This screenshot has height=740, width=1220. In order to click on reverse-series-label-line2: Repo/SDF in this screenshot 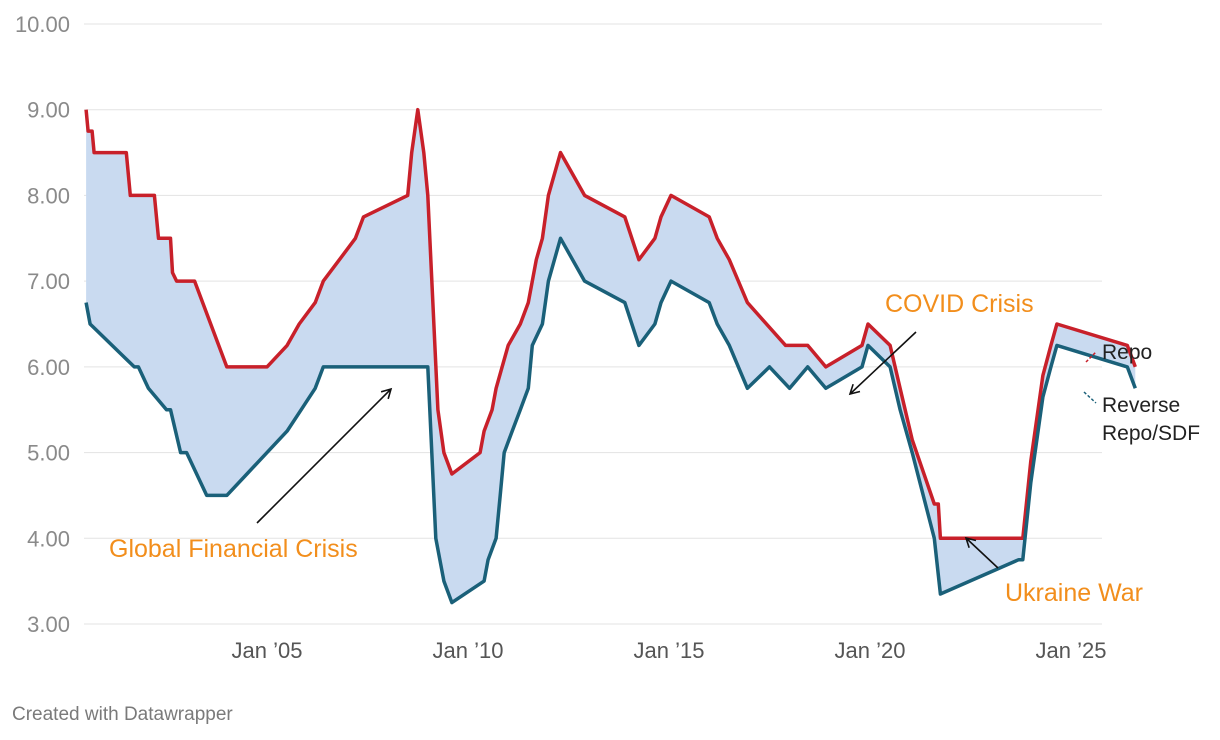, I will do `click(1151, 433)`.